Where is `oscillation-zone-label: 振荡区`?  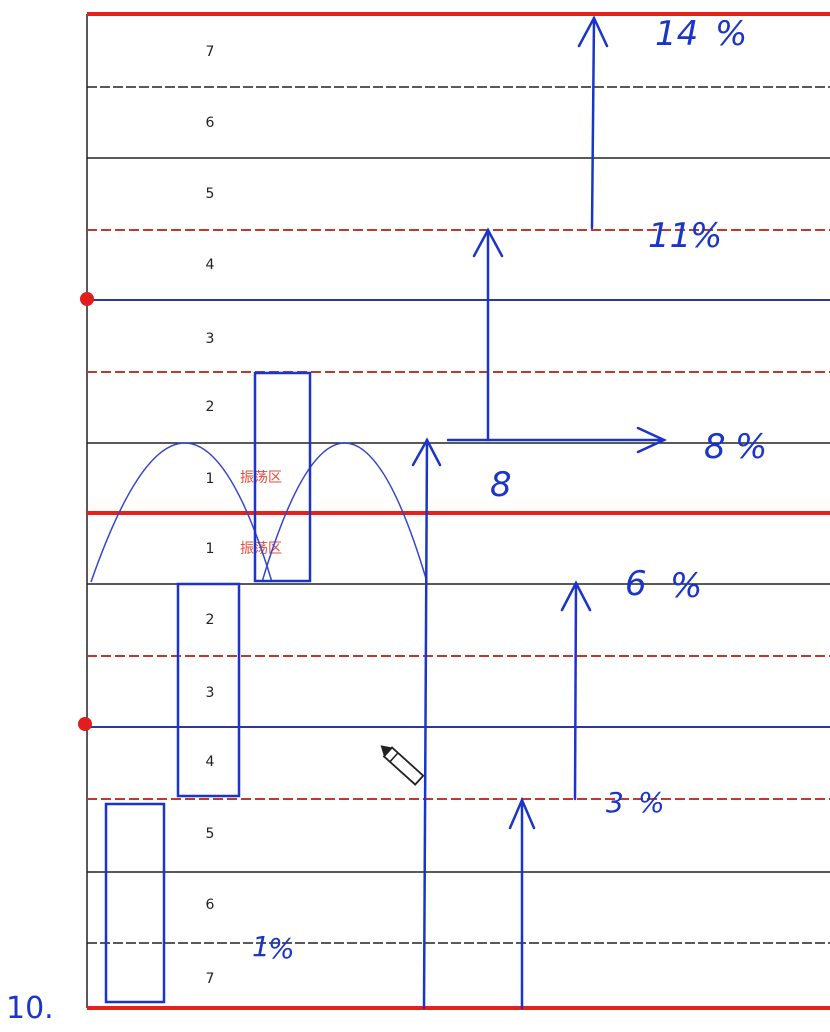 oscillation-zone-label: 振荡区 is located at coordinates (261, 478).